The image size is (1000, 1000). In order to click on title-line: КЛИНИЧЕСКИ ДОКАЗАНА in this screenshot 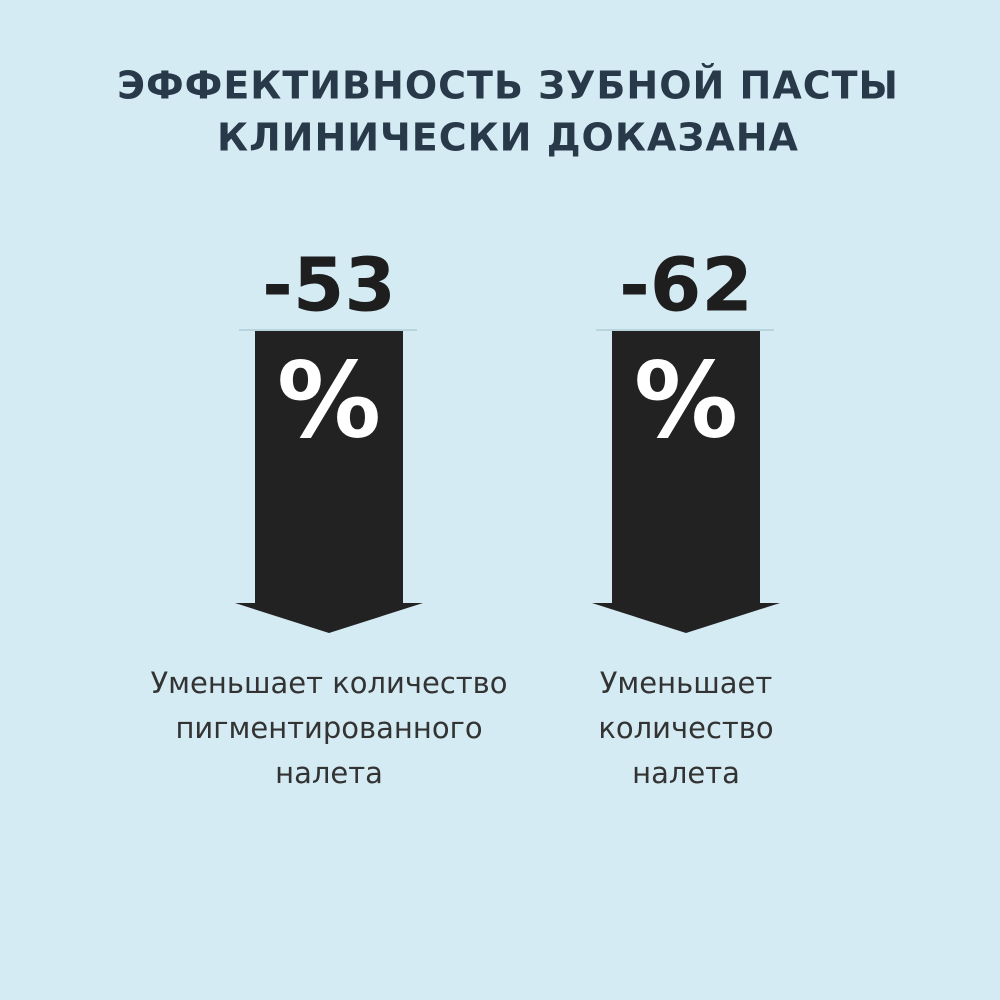, I will do `click(508, 138)`.